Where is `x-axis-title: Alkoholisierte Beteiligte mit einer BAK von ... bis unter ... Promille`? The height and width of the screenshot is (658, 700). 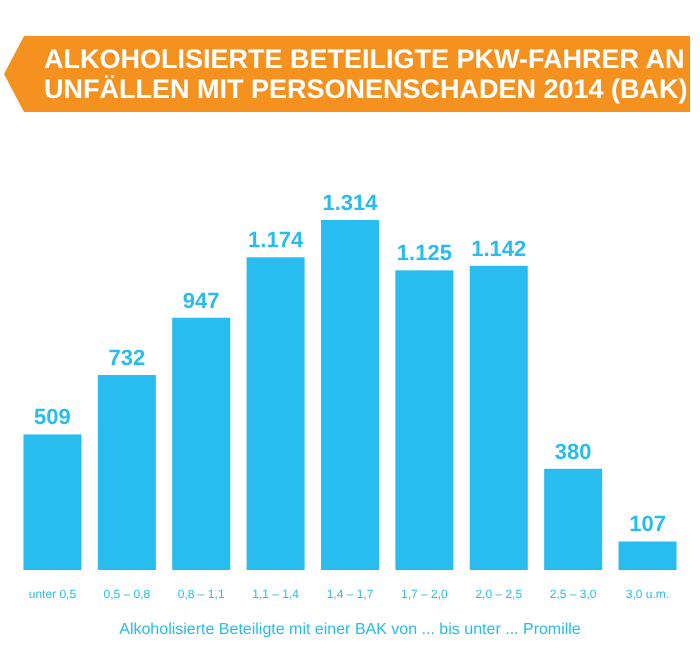
x-axis-title: Alkoholisierte Beteiligte mit einer BAK von ... bis unter ... Promille is located at coordinates (350, 629).